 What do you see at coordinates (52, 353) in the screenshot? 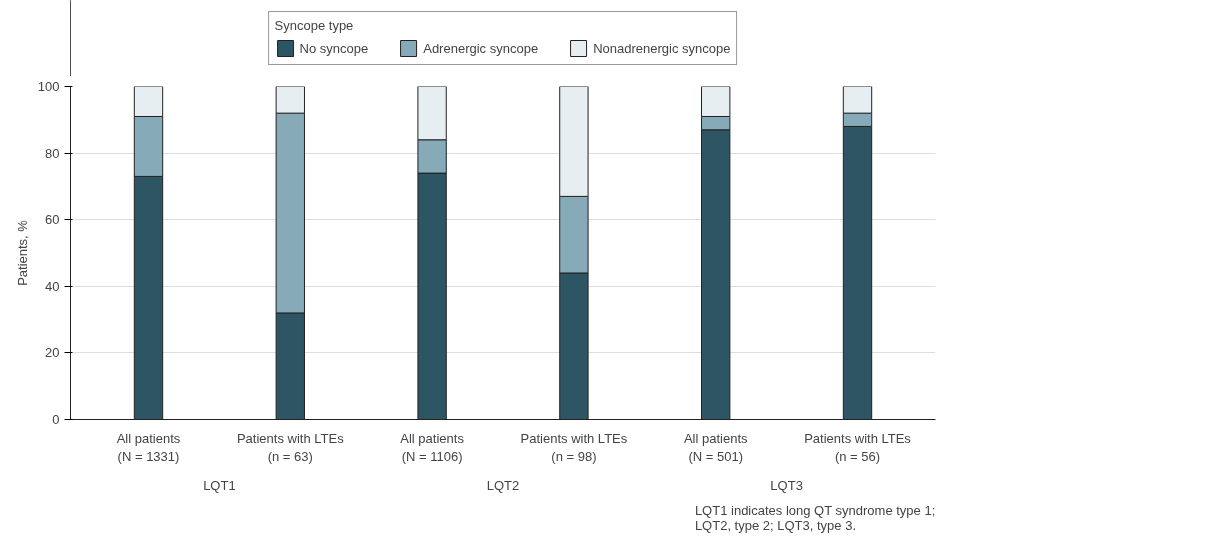
I see `y-tick-label: 20` at bounding box center [52, 353].